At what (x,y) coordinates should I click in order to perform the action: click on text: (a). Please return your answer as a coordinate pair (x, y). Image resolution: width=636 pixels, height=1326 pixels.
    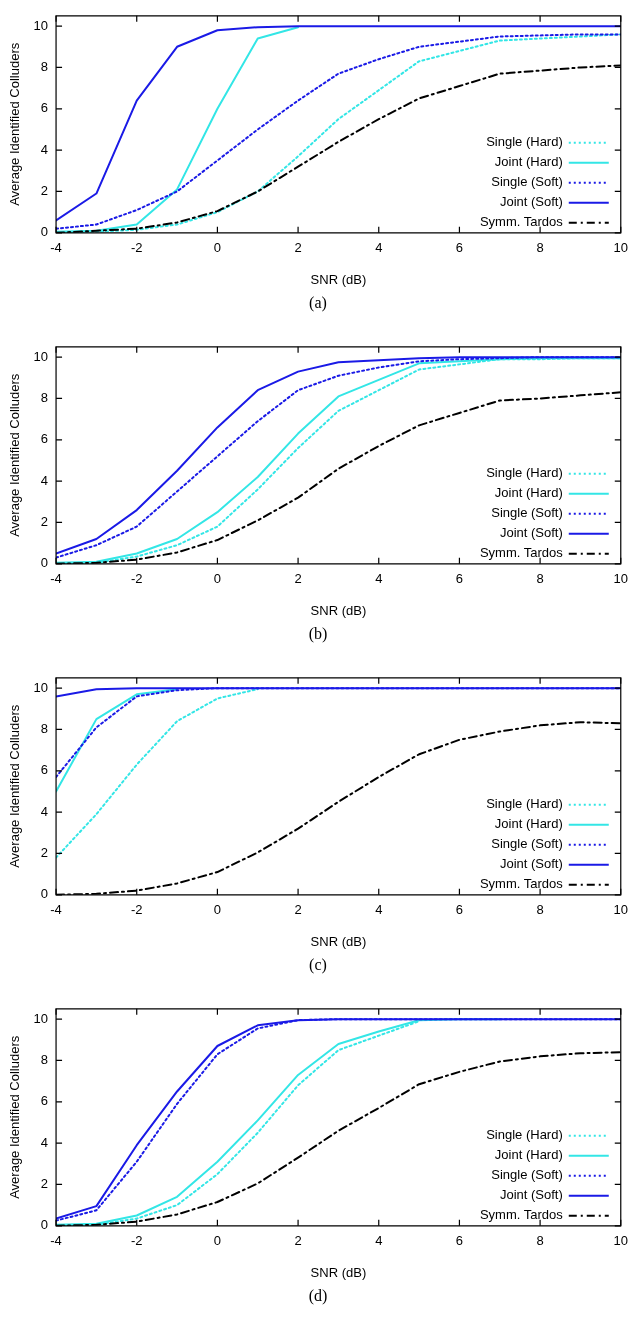
    Looking at the image, I should click on (318, 303).